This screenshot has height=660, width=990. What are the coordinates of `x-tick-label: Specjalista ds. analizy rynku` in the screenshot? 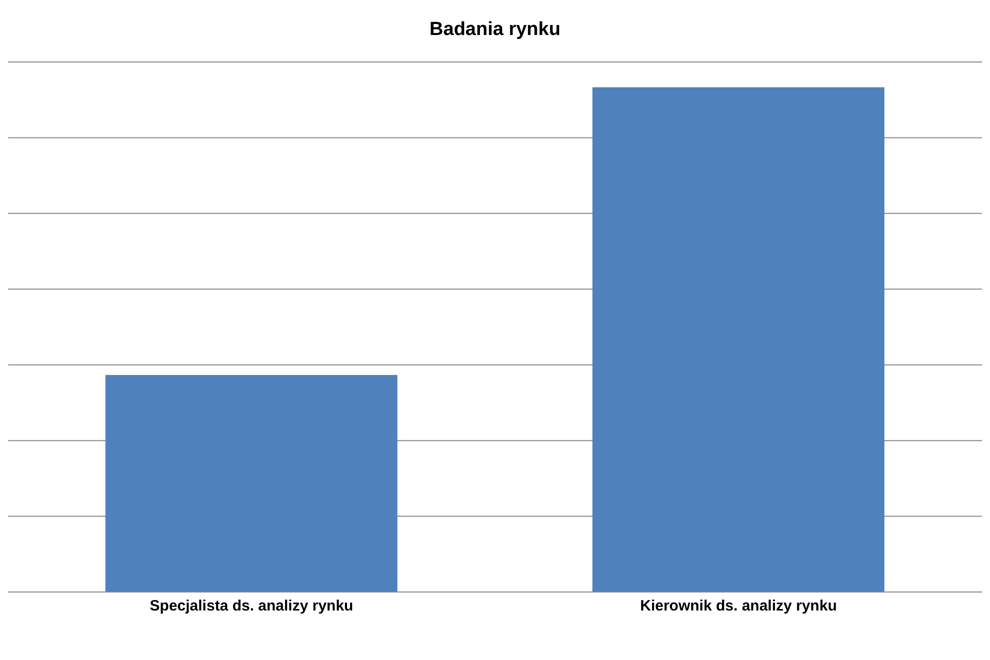 It's located at (252, 606).